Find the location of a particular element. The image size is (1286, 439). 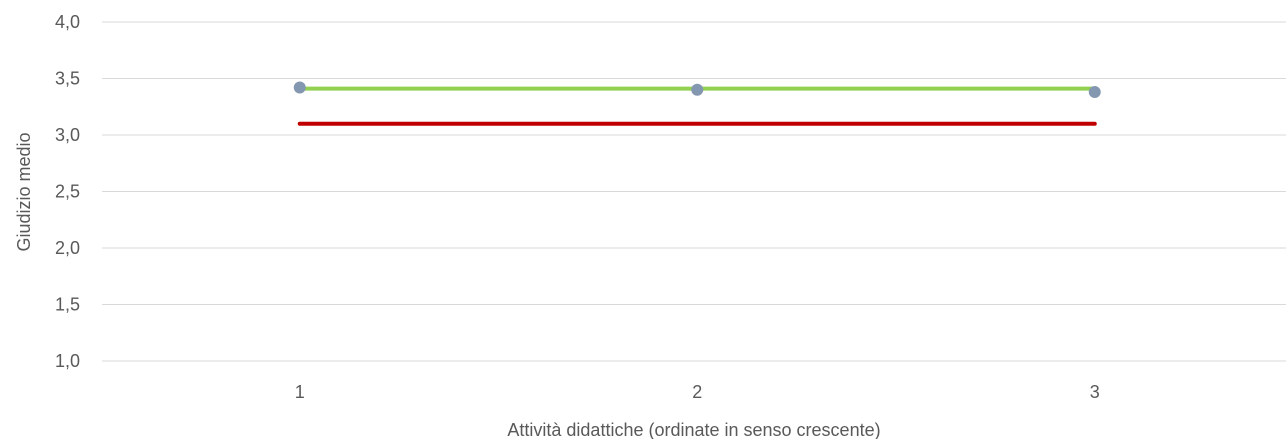

y-tick-label: 2,5 is located at coordinates (67, 192).